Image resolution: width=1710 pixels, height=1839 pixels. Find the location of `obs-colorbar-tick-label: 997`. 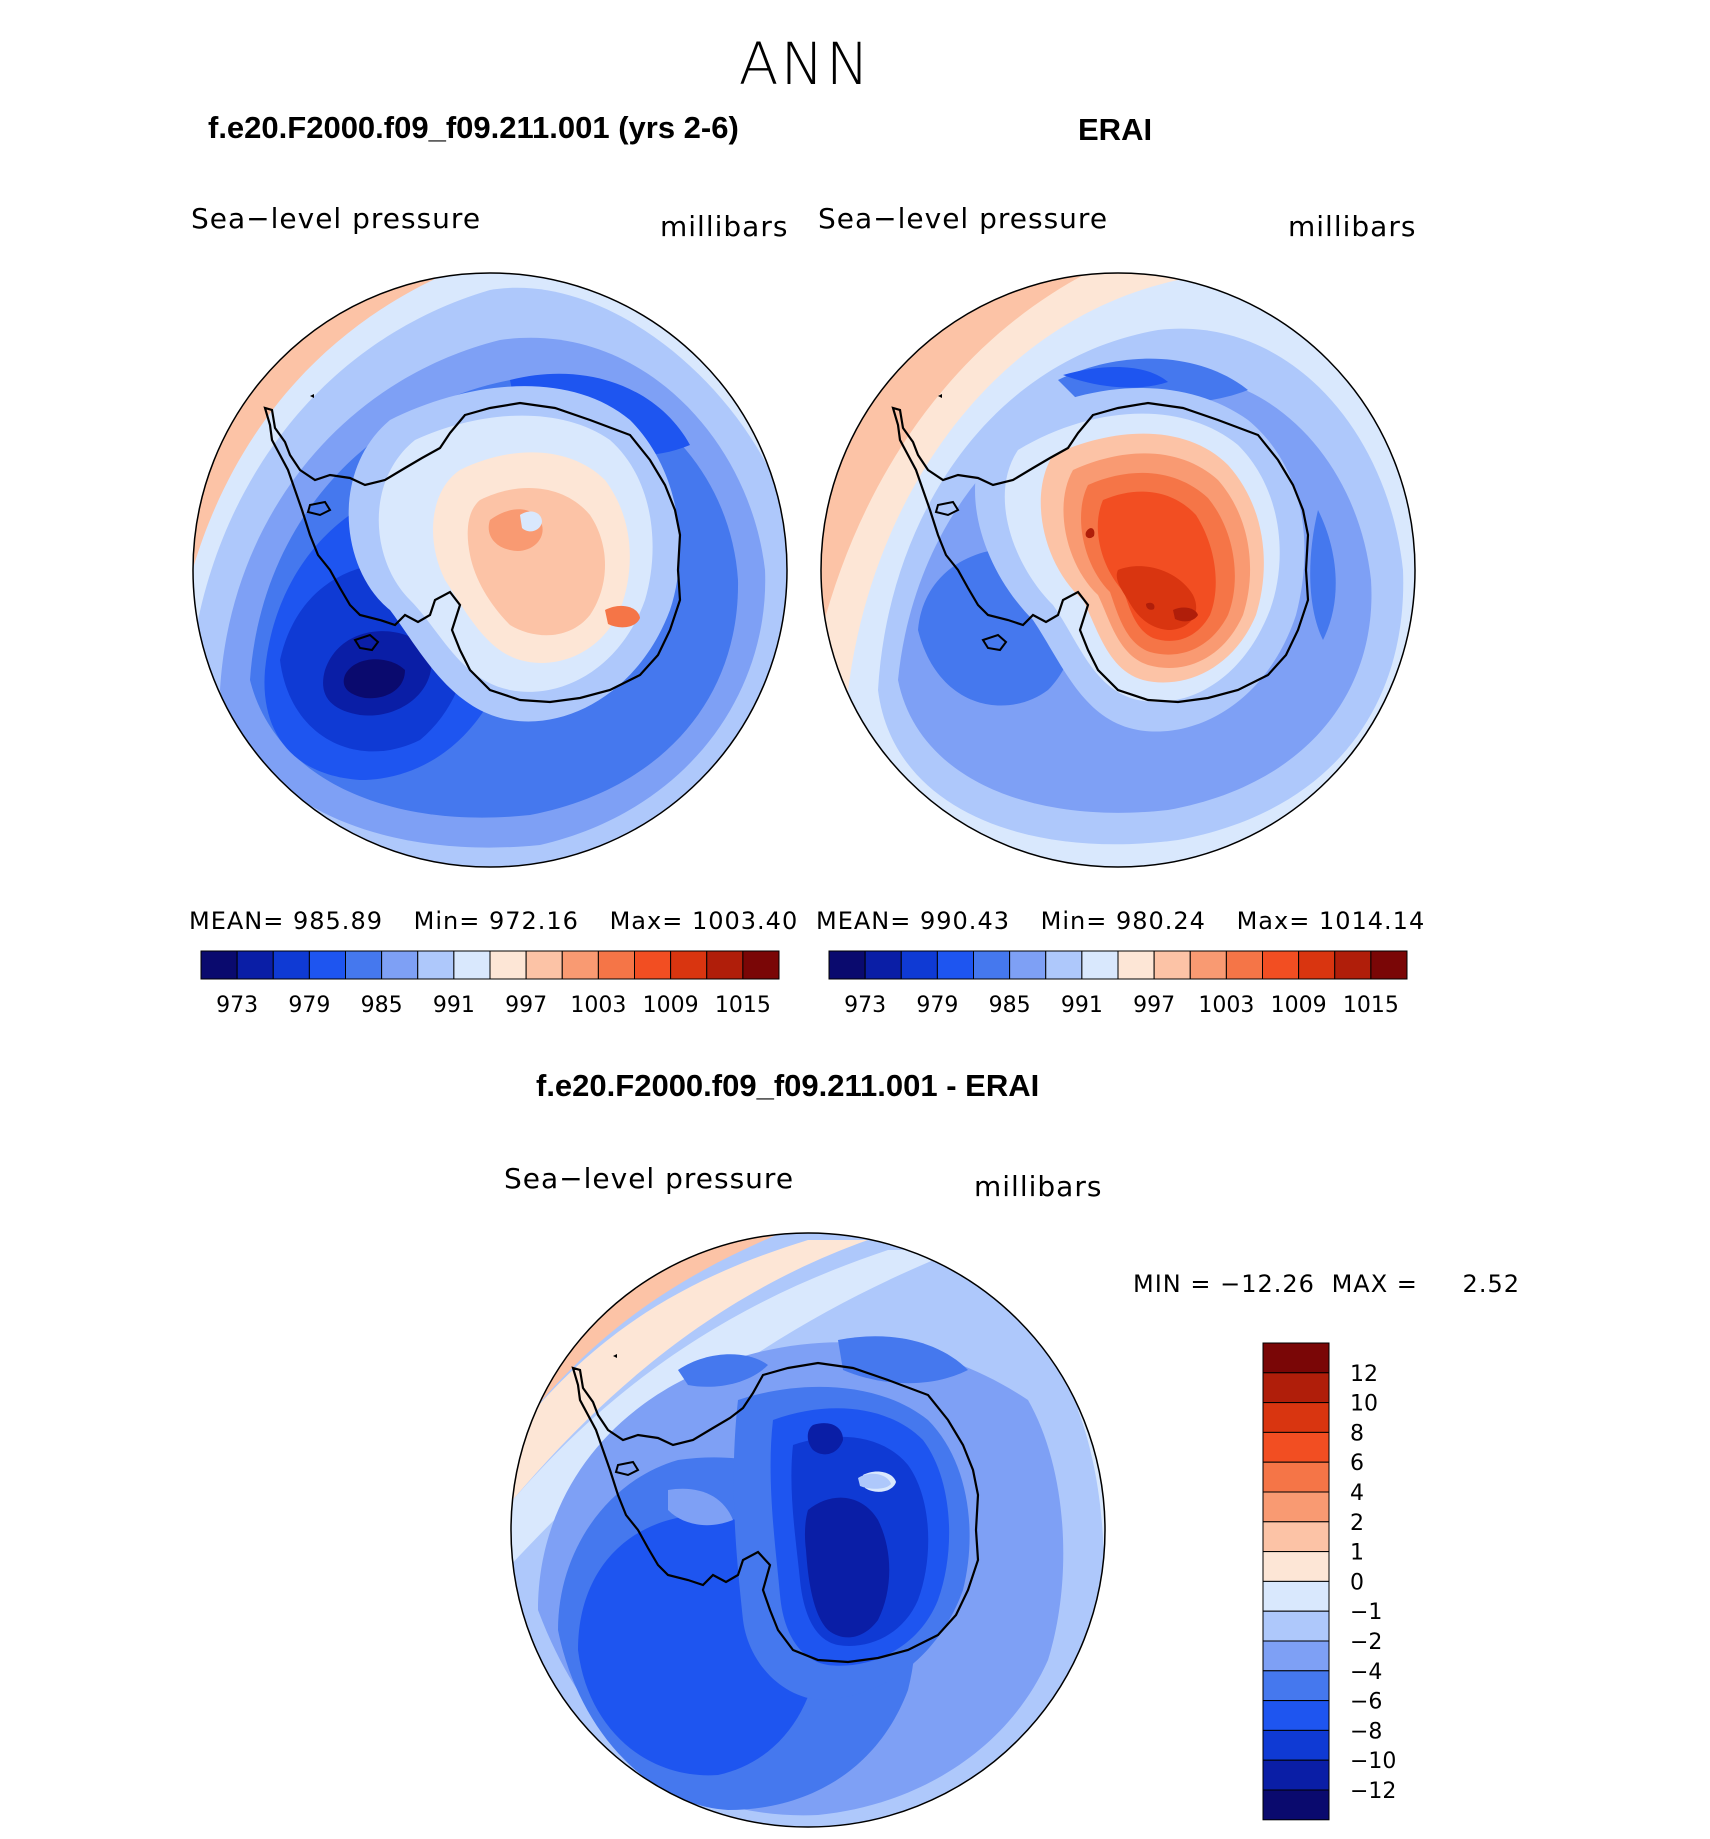

obs-colorbar-tick-label: 997 is located at coordinates (1154, 1005).